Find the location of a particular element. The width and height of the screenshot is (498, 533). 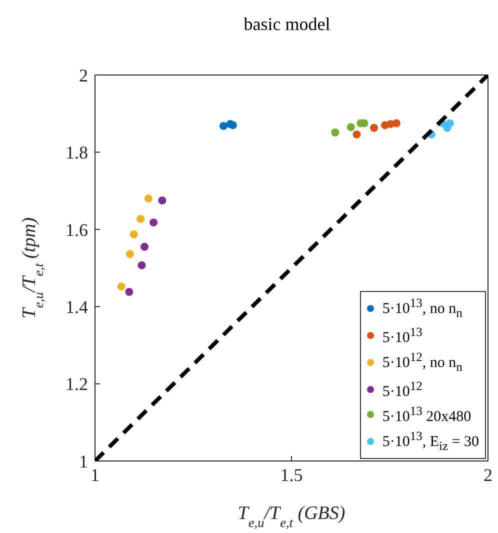

legend-label: 5·10$^{12}$ is located at coordinates (402, 390).